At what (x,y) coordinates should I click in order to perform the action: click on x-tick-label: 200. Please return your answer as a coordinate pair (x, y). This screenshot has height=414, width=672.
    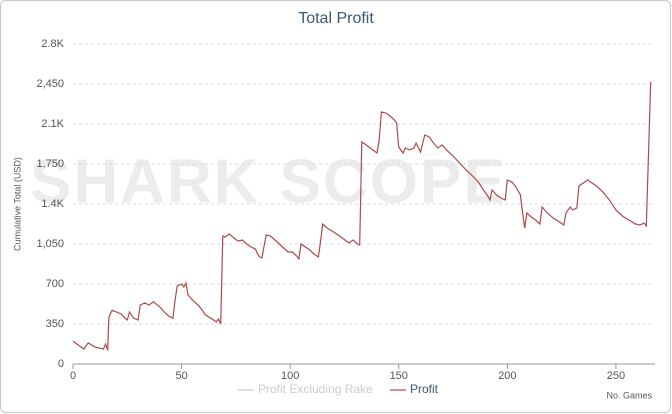
    Looking at the image, I should click on (507, 376).